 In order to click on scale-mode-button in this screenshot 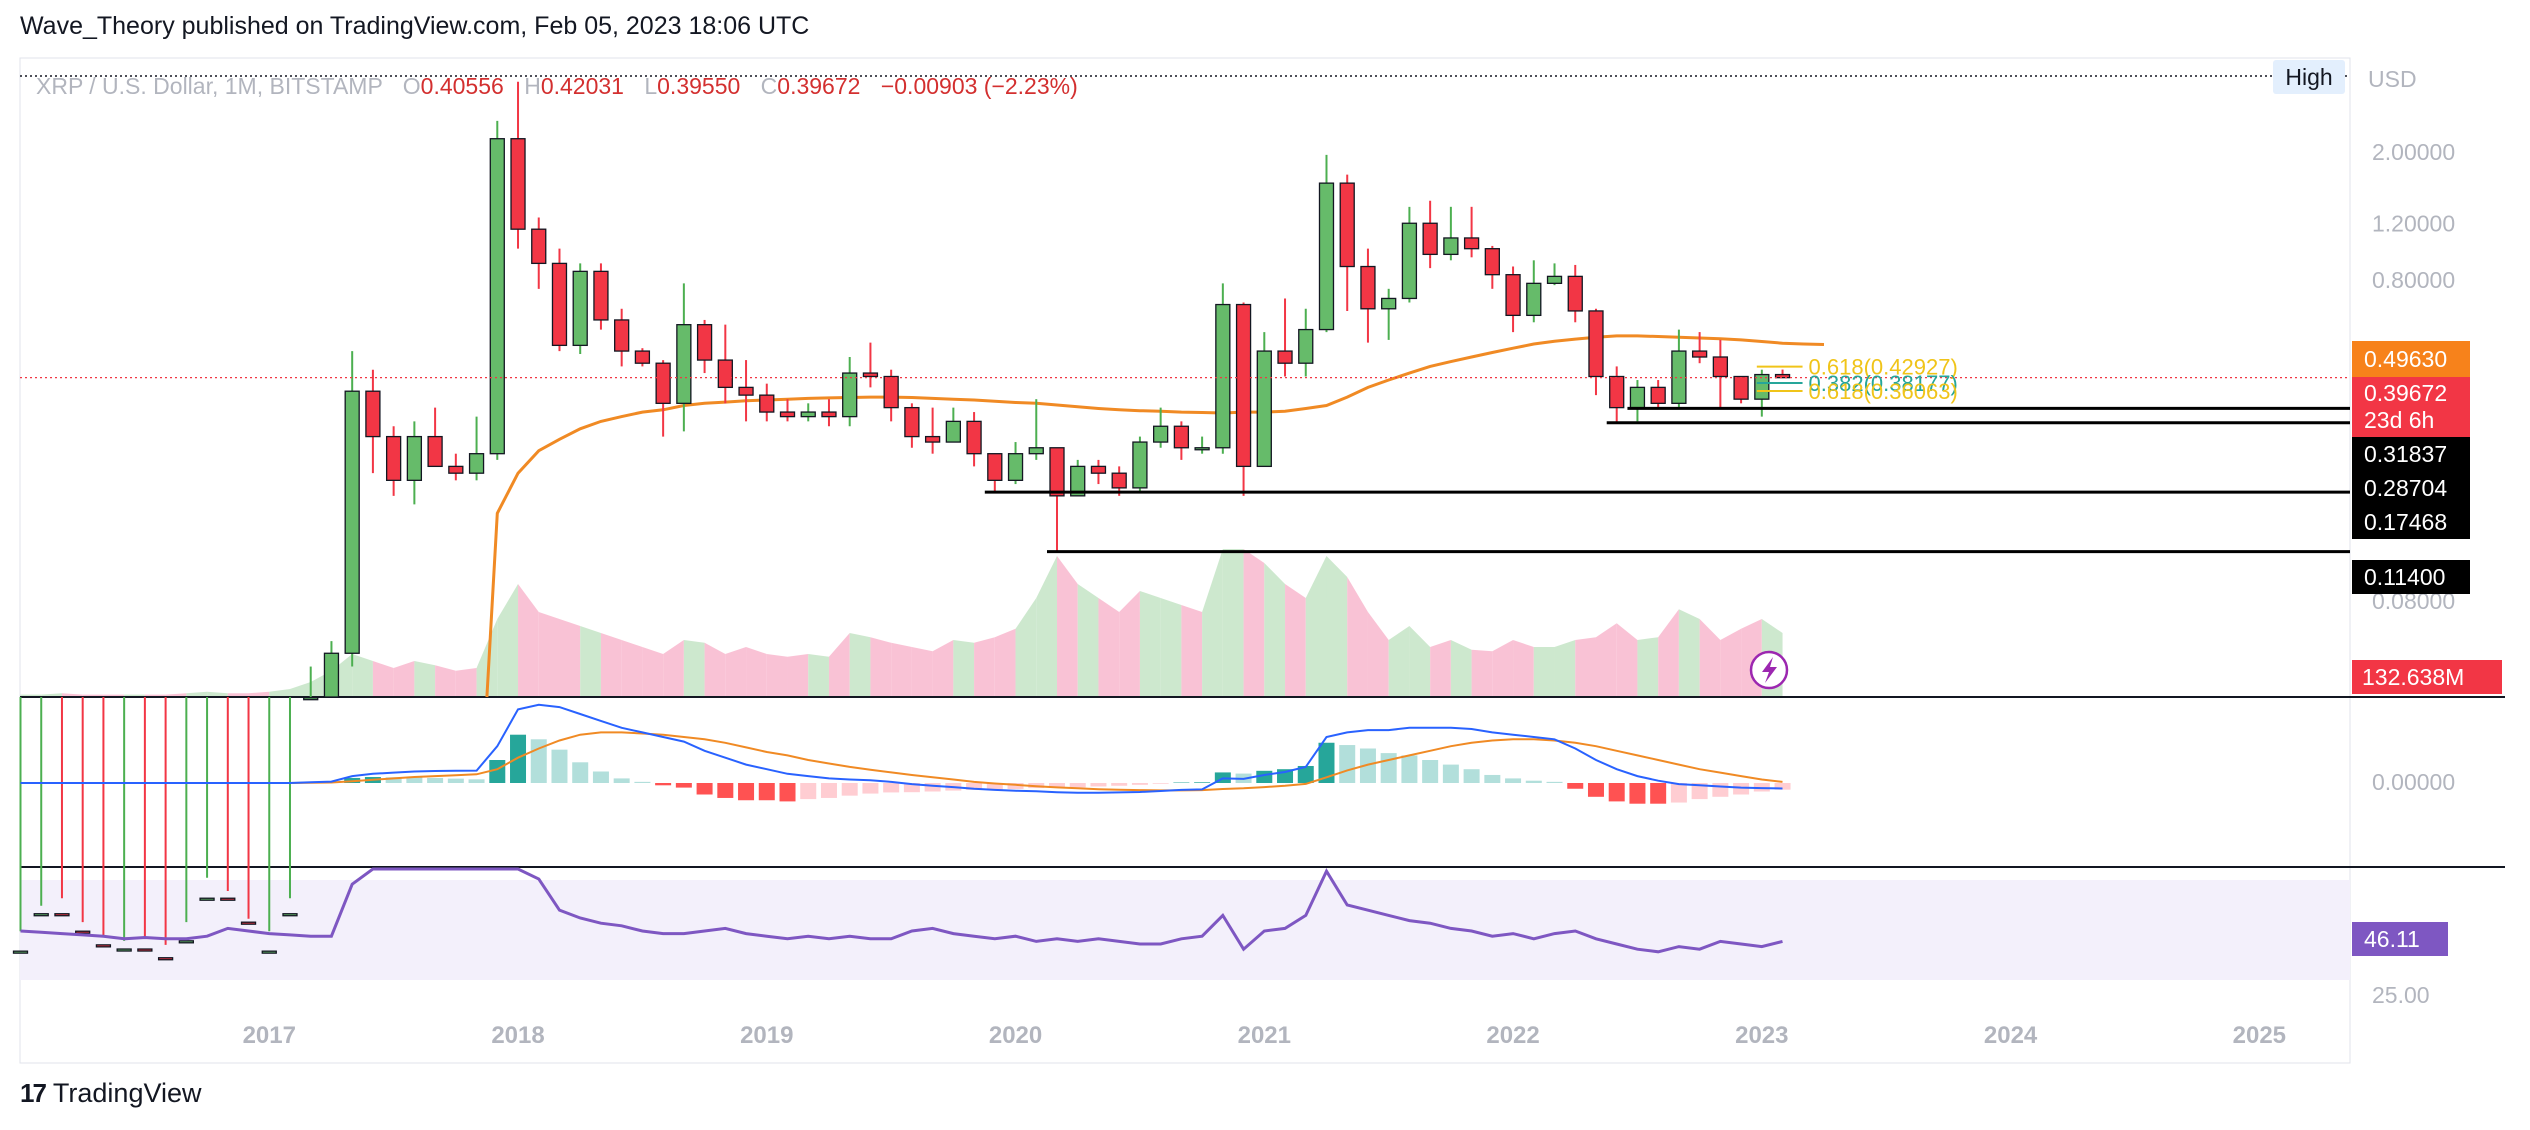, I will do `click(2309, 77)`.